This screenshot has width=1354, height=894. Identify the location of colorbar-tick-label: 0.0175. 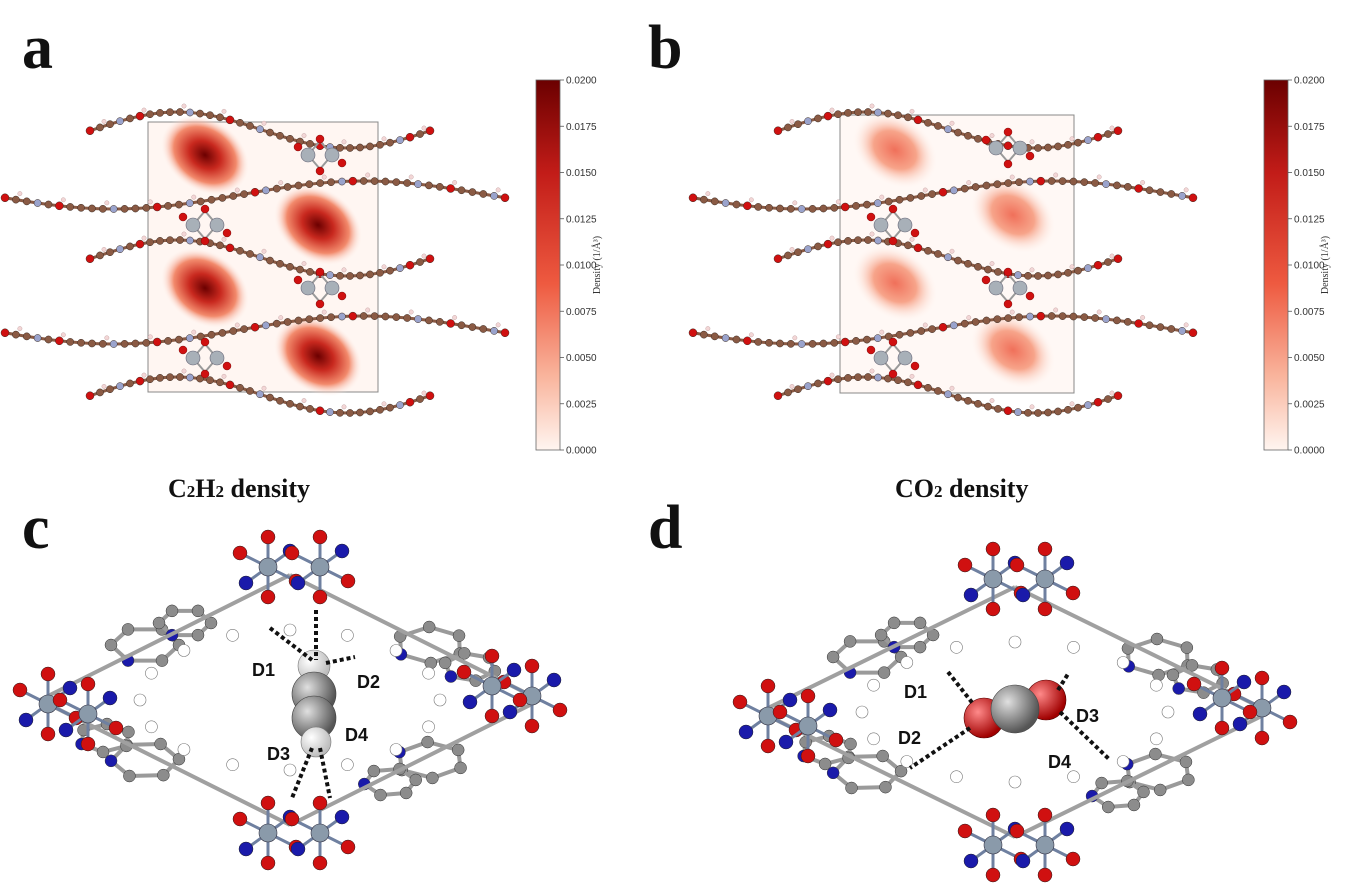
(581, 127).